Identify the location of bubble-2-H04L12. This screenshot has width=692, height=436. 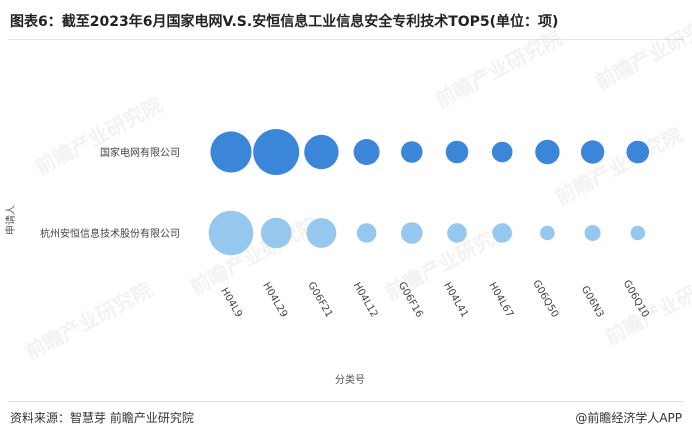
(366, 233).